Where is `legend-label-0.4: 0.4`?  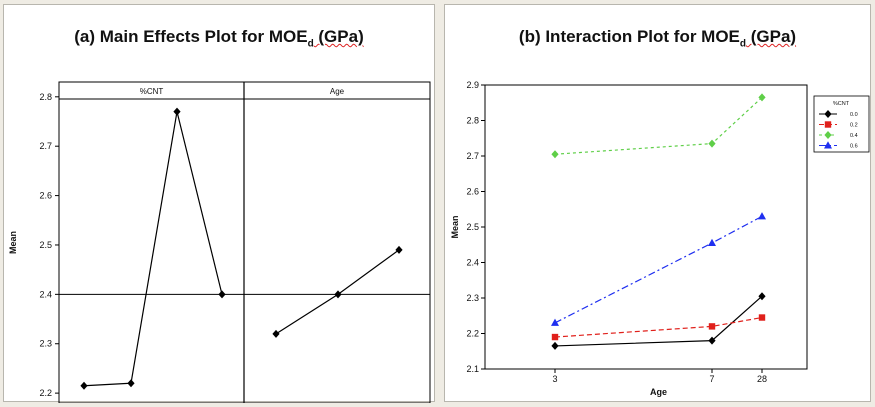 legend-label-0.4: 0.4 is located at coordinates (854, 136).